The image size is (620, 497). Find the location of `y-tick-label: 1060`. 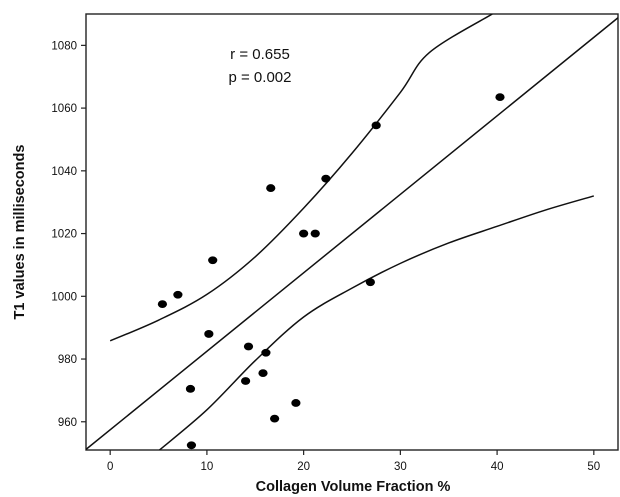

y-tick-label: 1060 is located at coordinates (64, 109).